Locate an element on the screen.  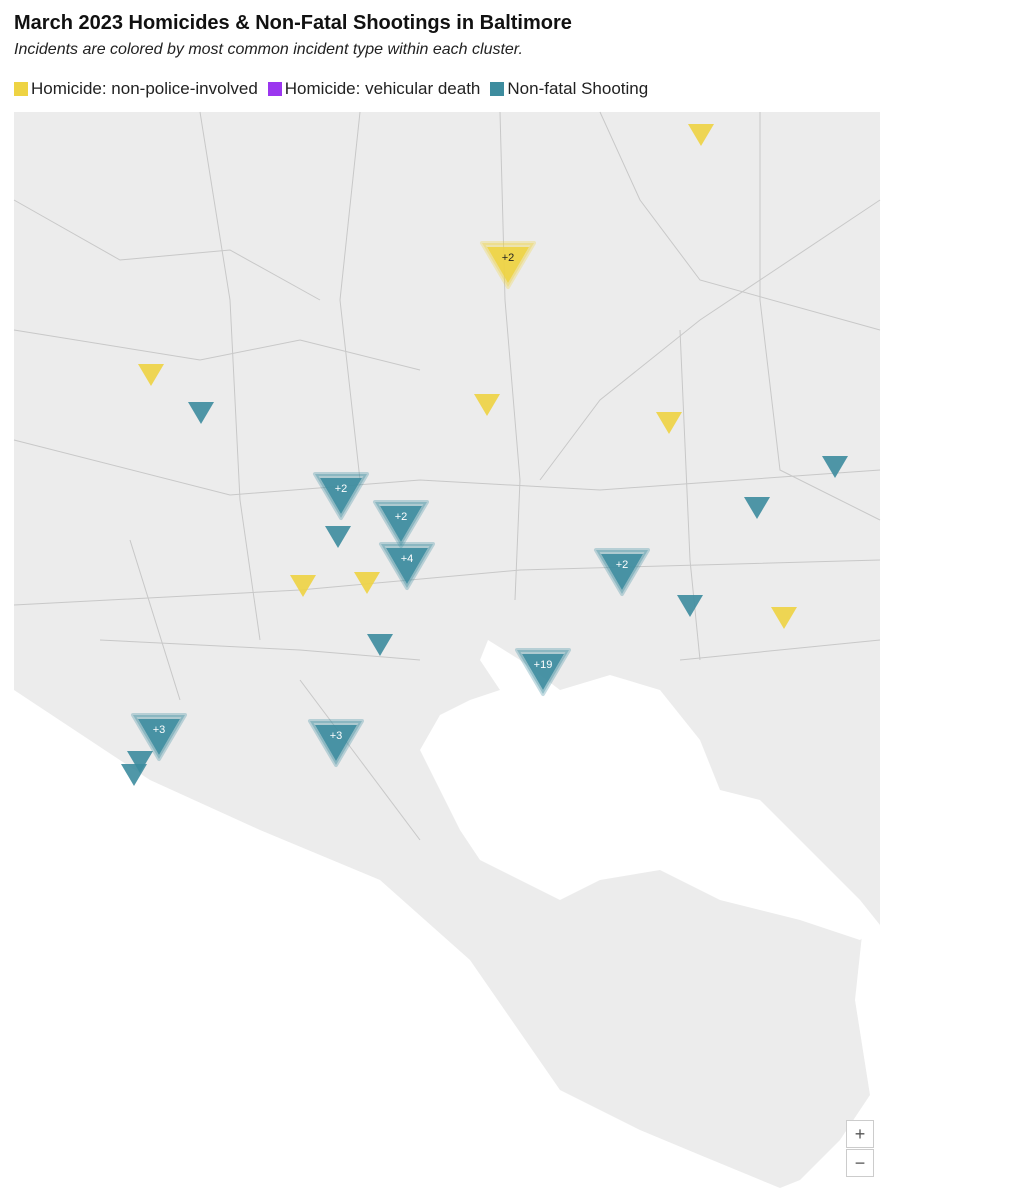
legend-label: Homicide: non-police-involved is located at coordinates (144, 88).